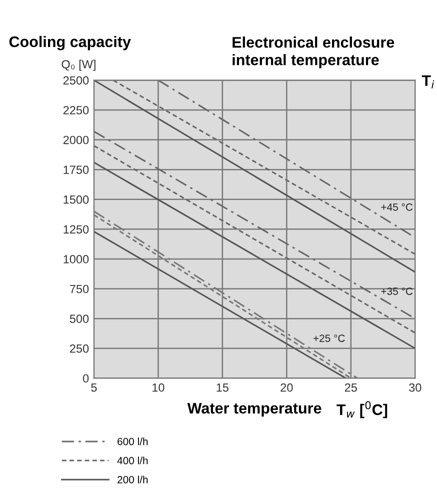 The height and width of the screenshot is (495, 437). I want to click on x-tick-label: 15, so click(222, 387).